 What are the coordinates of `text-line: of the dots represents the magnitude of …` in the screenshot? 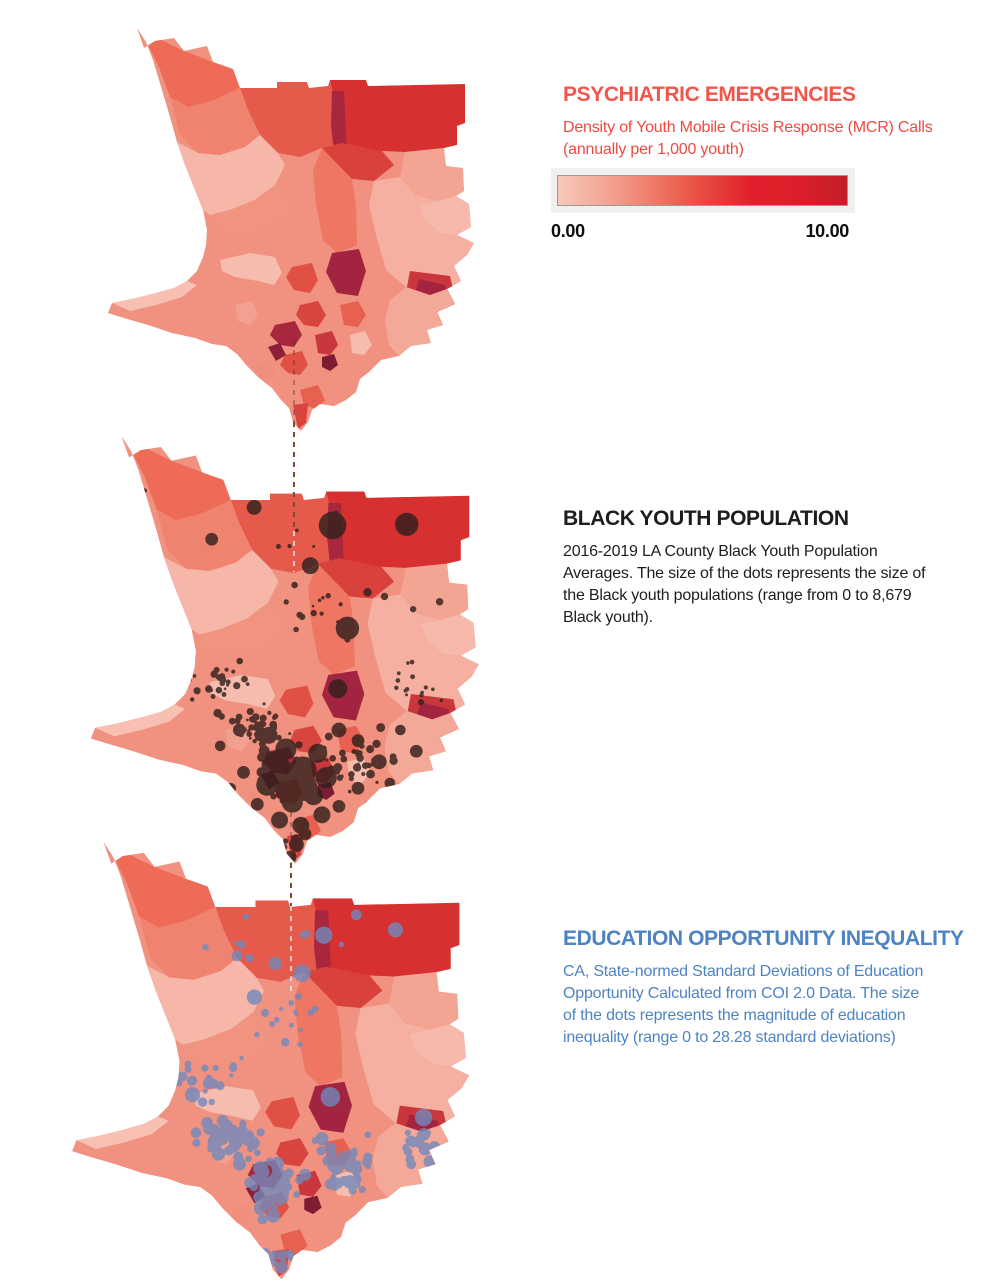 It's located at (734, 1015).